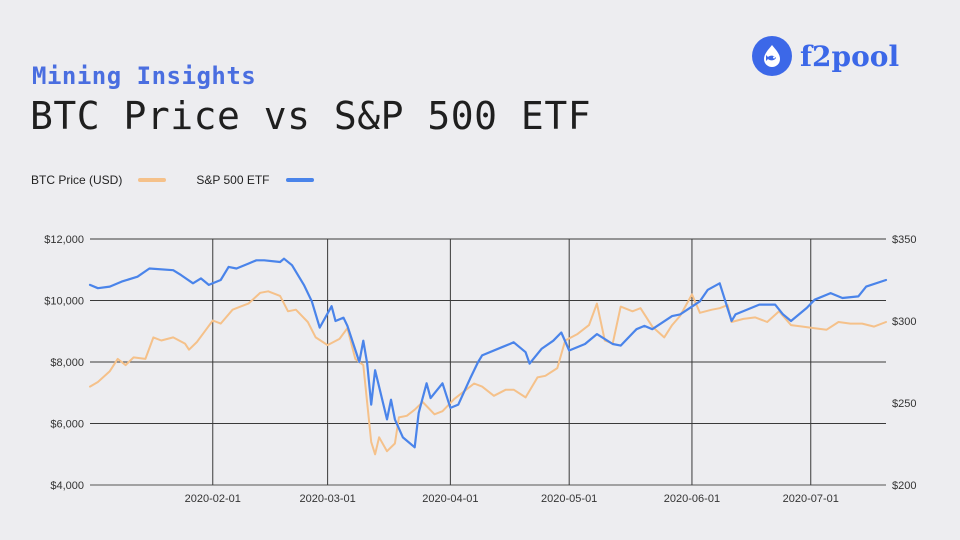  What do you see at coordinates (311, 116) in the screenshot?
I see `page-title: BTC Price vs S&P 500 ETF` at bounding box center [311, 116].